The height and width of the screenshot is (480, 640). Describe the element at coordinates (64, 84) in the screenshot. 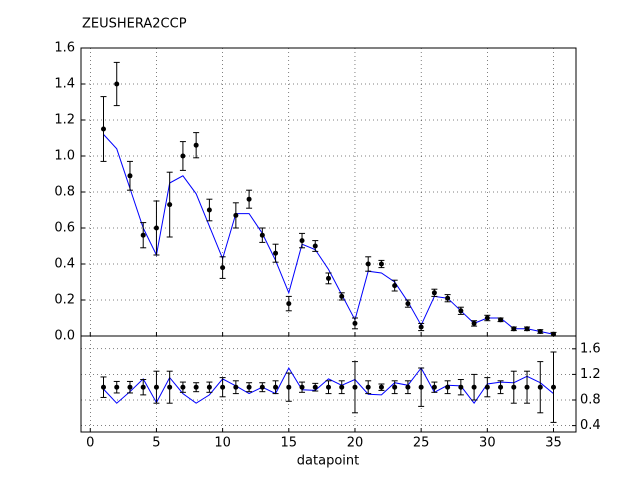

I see `y-tick-label: 1.4` at that location.